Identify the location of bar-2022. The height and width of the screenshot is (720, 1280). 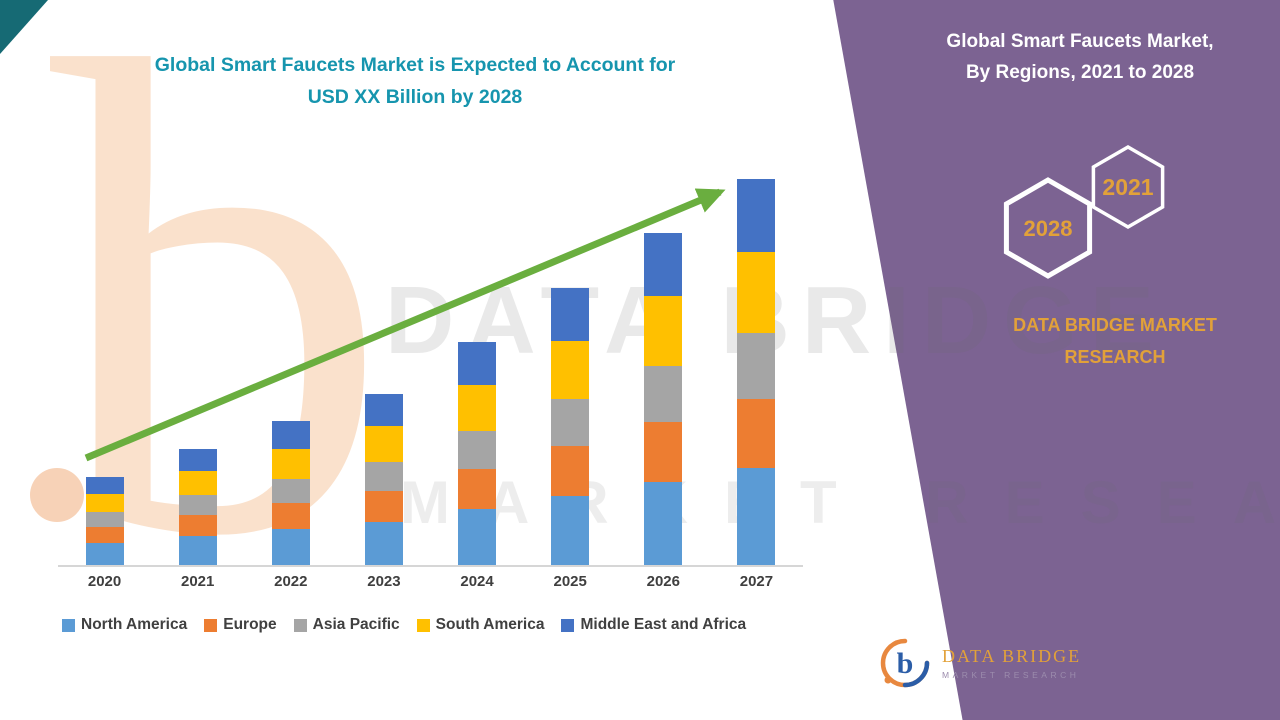
(290, 493).